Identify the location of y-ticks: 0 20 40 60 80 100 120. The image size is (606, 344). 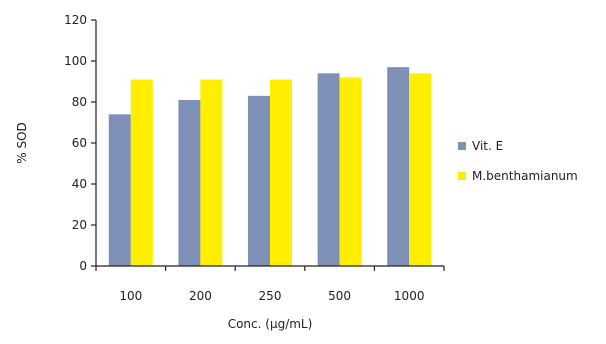
(80, 143).